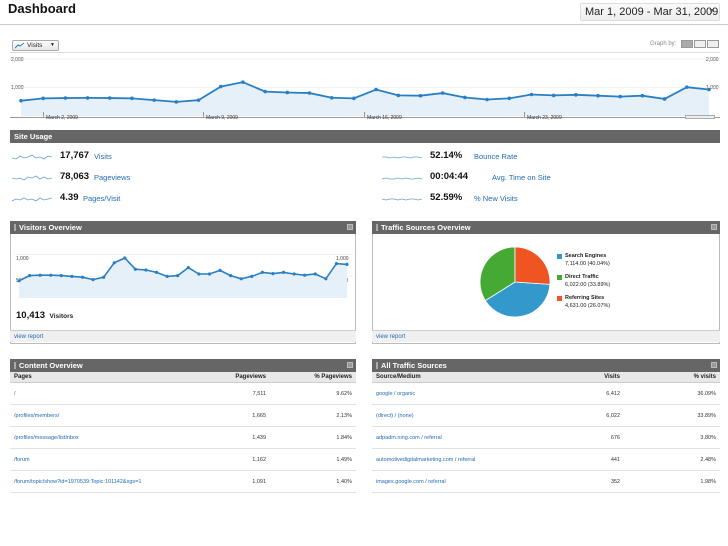 The height and width of the screenshot is (546, 728). Describe the element at coordinates (35, 45) in the screenshot. I see `metric-select: Visits ▼` at that location.